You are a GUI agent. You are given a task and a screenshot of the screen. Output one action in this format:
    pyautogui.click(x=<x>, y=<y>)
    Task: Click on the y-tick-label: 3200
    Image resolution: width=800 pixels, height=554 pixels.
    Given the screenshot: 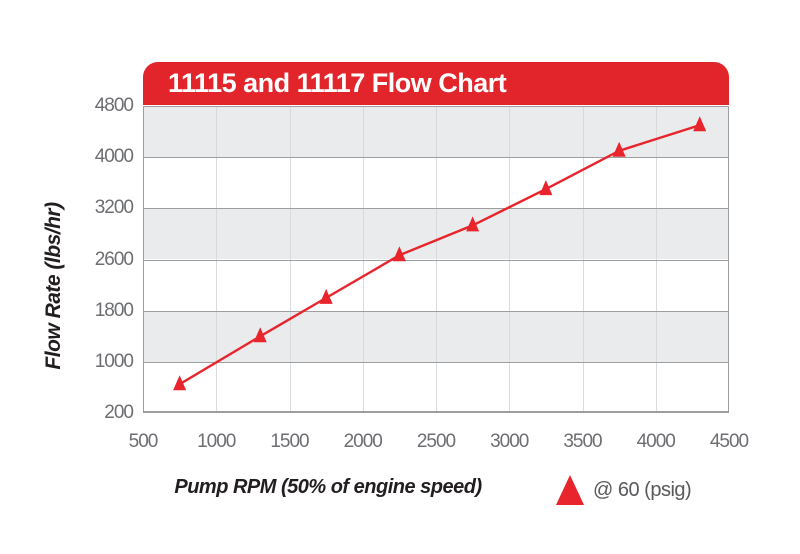 What is the action you would take?
    pyautogui.click(x=114, y=208)
    